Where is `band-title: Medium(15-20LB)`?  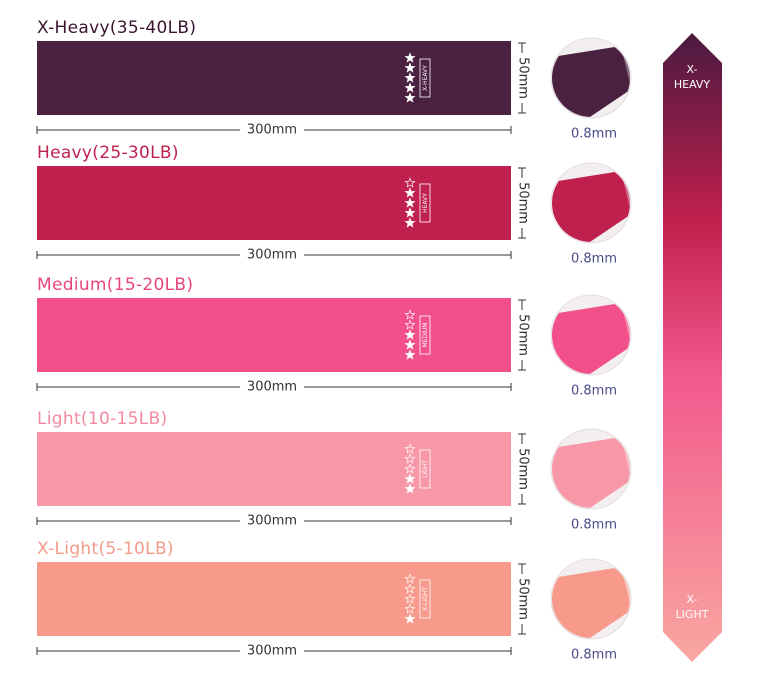 band-title: Medium(15-20LB) is located at coordinates (115, 285).